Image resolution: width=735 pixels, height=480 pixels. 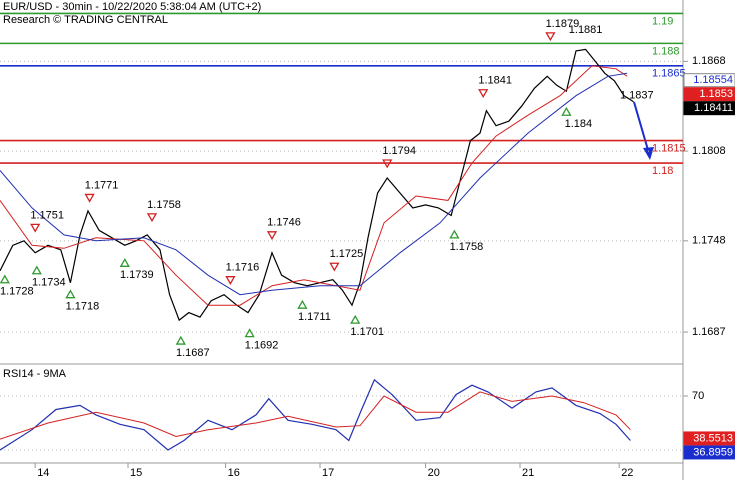 I want to click on signal-label: 1.1692, so click(x=262, y=346).